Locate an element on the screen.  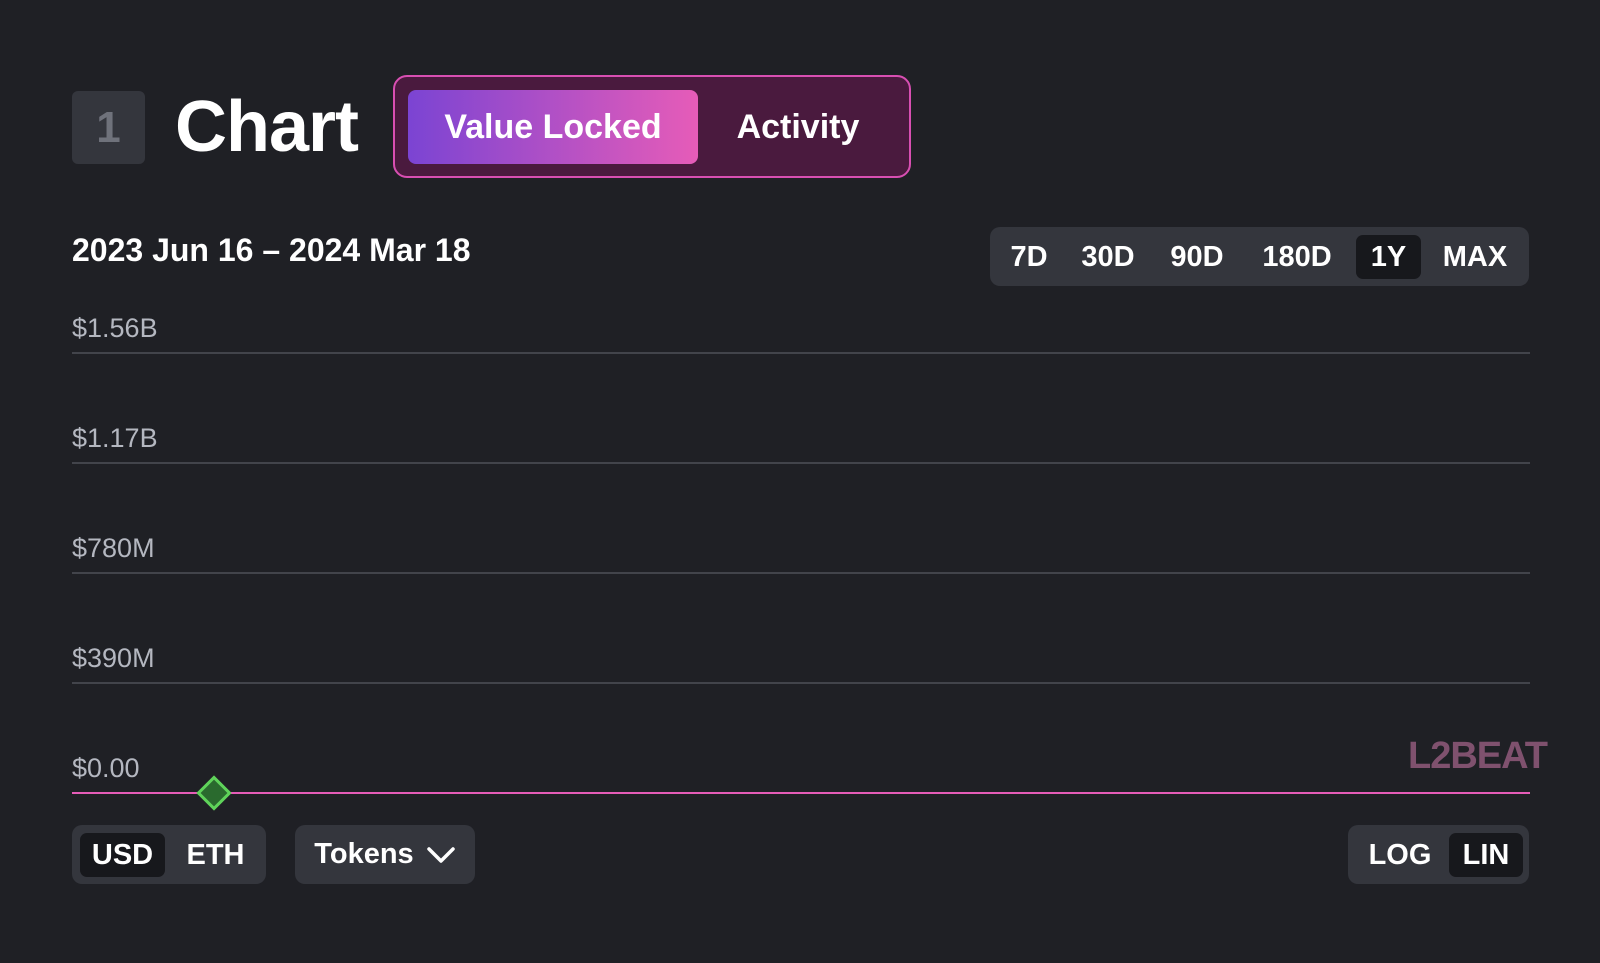
chart-type-tabs: Value Locked Activity is located at coordinates (652, 126).